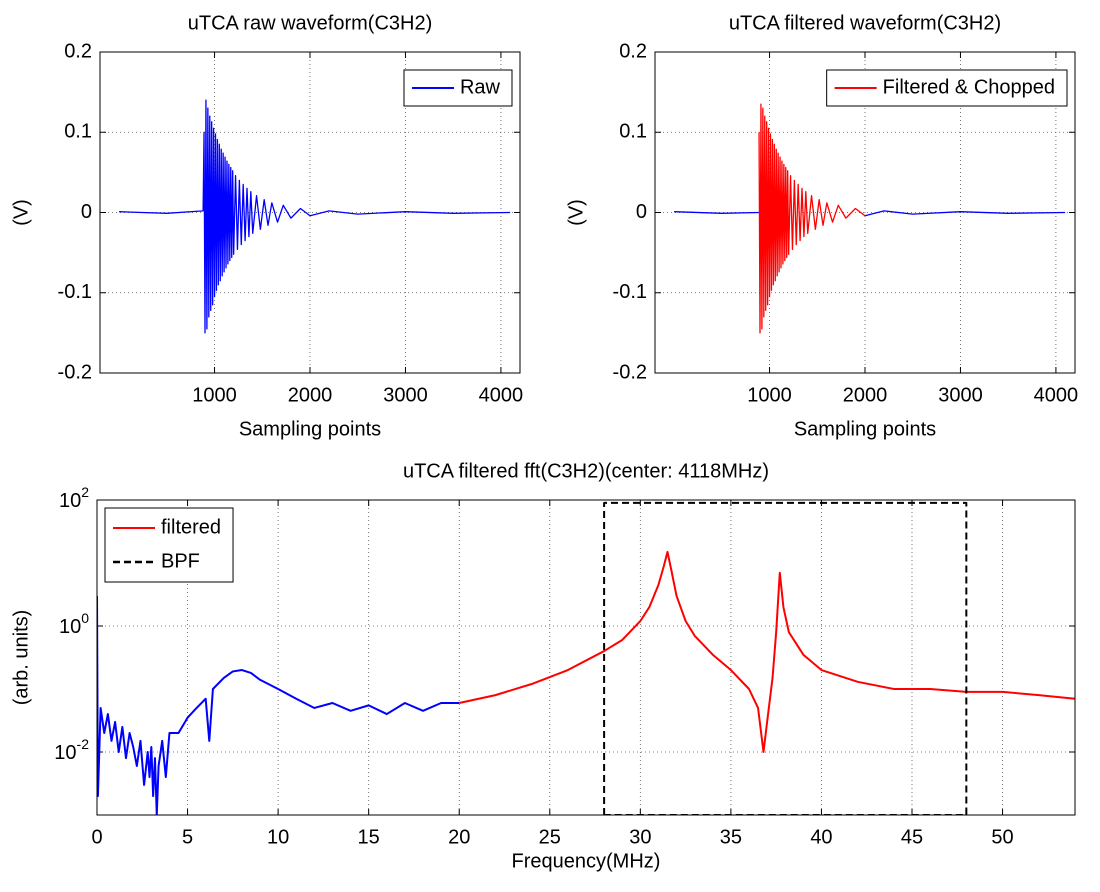 This screenshot has width=1100, height=892. Describe the element at coordinates (71, 750) in the screenshot. I see `y-tick-label: 10⁻²` at that location.